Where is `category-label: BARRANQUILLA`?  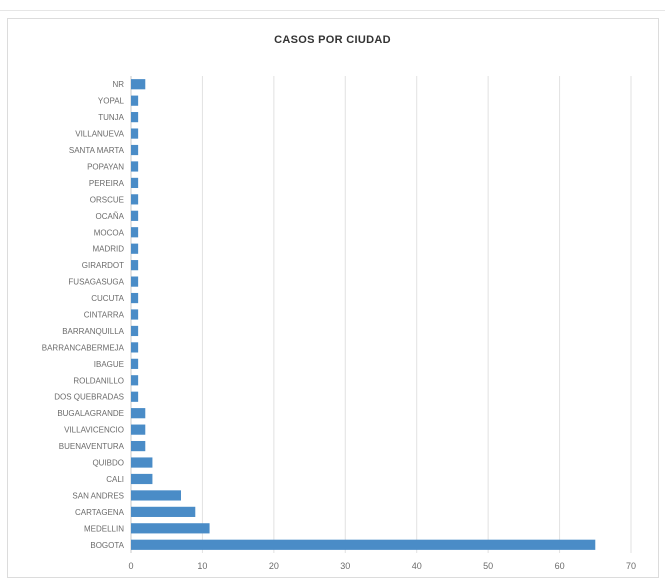 category-label: BARRANQUILLA is located at coordinates (93, 331).